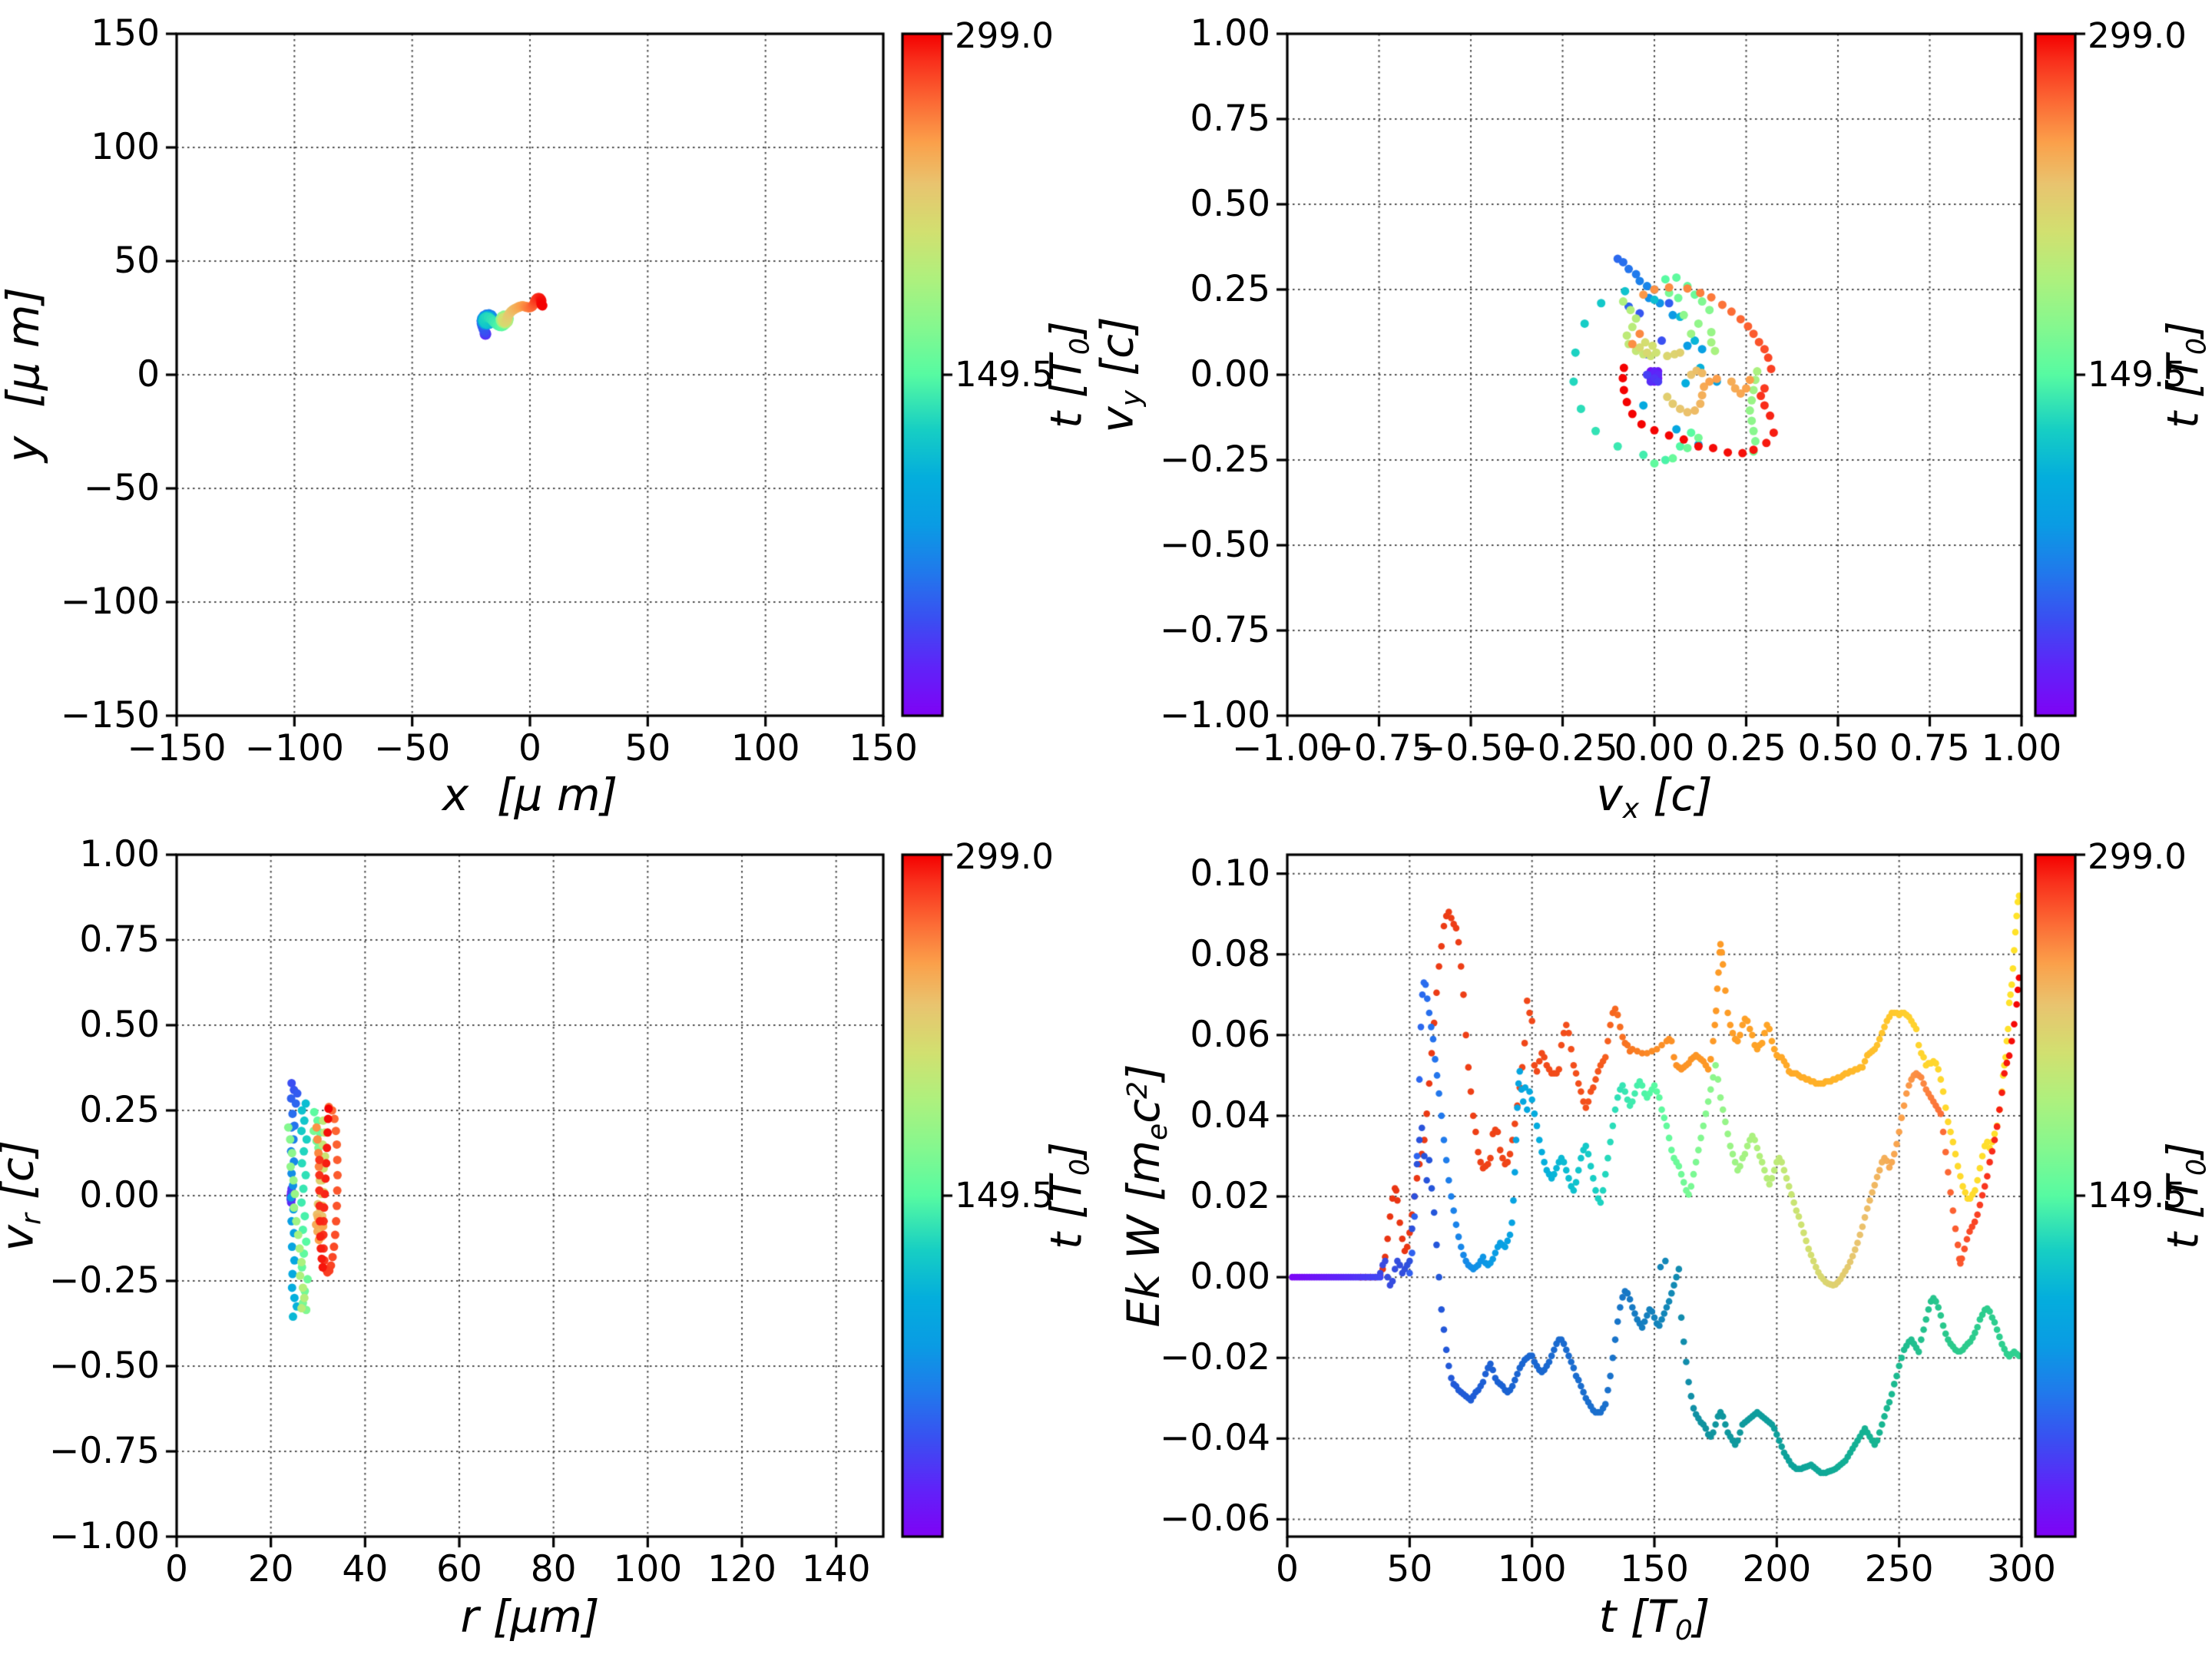 Image resolution: width=2212 pixels, height=1671 pixels. Describe the element at coordinates (126, 147) in the screenshot. I see `y-tick-label: 100` at that location.